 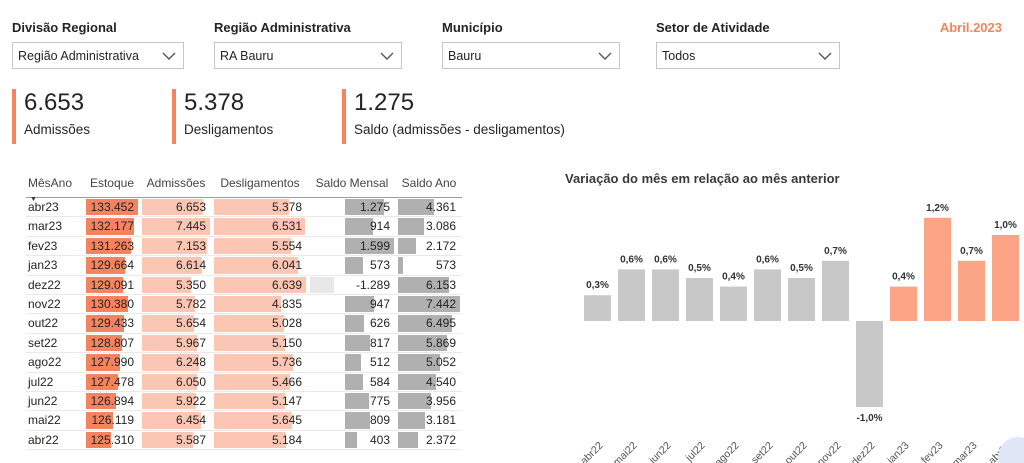 I want to click on header-saldo-mensal: Saldo Mensal, so click(x=352, y=183).